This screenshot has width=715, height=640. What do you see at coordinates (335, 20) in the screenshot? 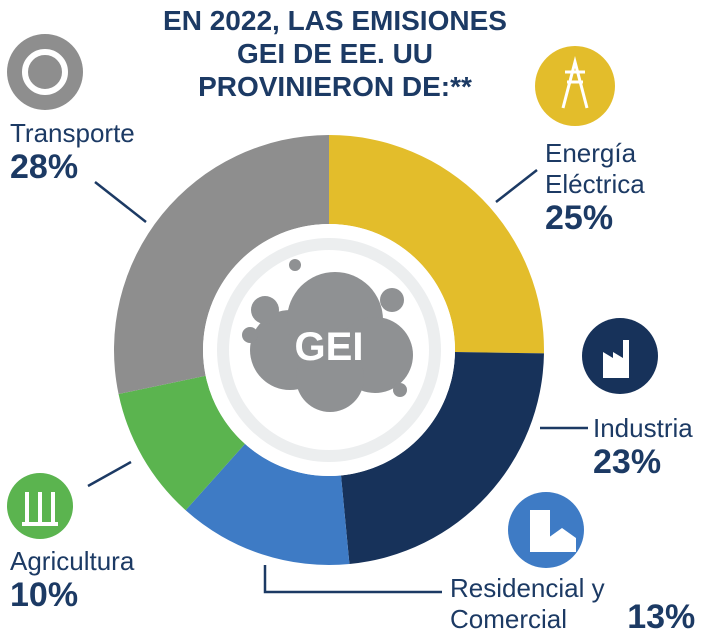
I see `title-line: EN 2022, LAS EMISIONES` at bounding box center [335, 20].